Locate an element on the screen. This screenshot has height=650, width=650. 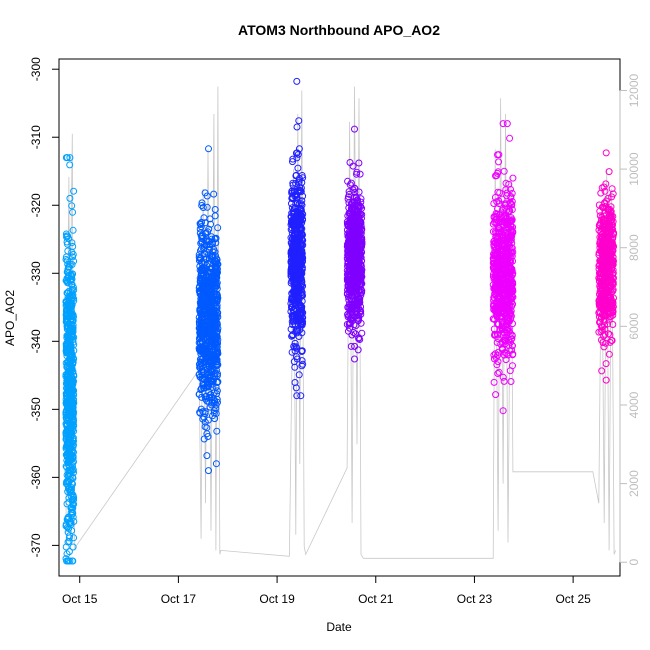
y-tick-label: -300 is located at coordinates (36, 69).